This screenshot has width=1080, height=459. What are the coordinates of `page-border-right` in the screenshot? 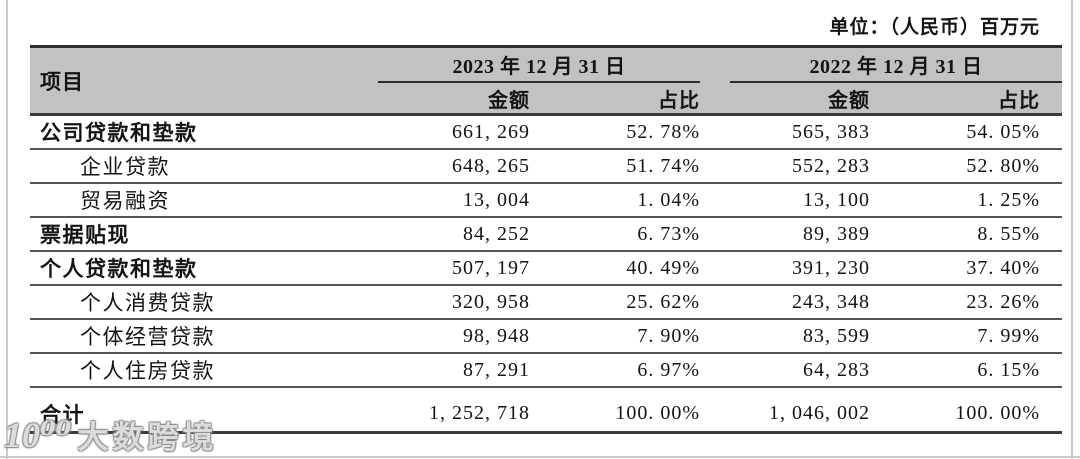 It's located at (1072, 229).